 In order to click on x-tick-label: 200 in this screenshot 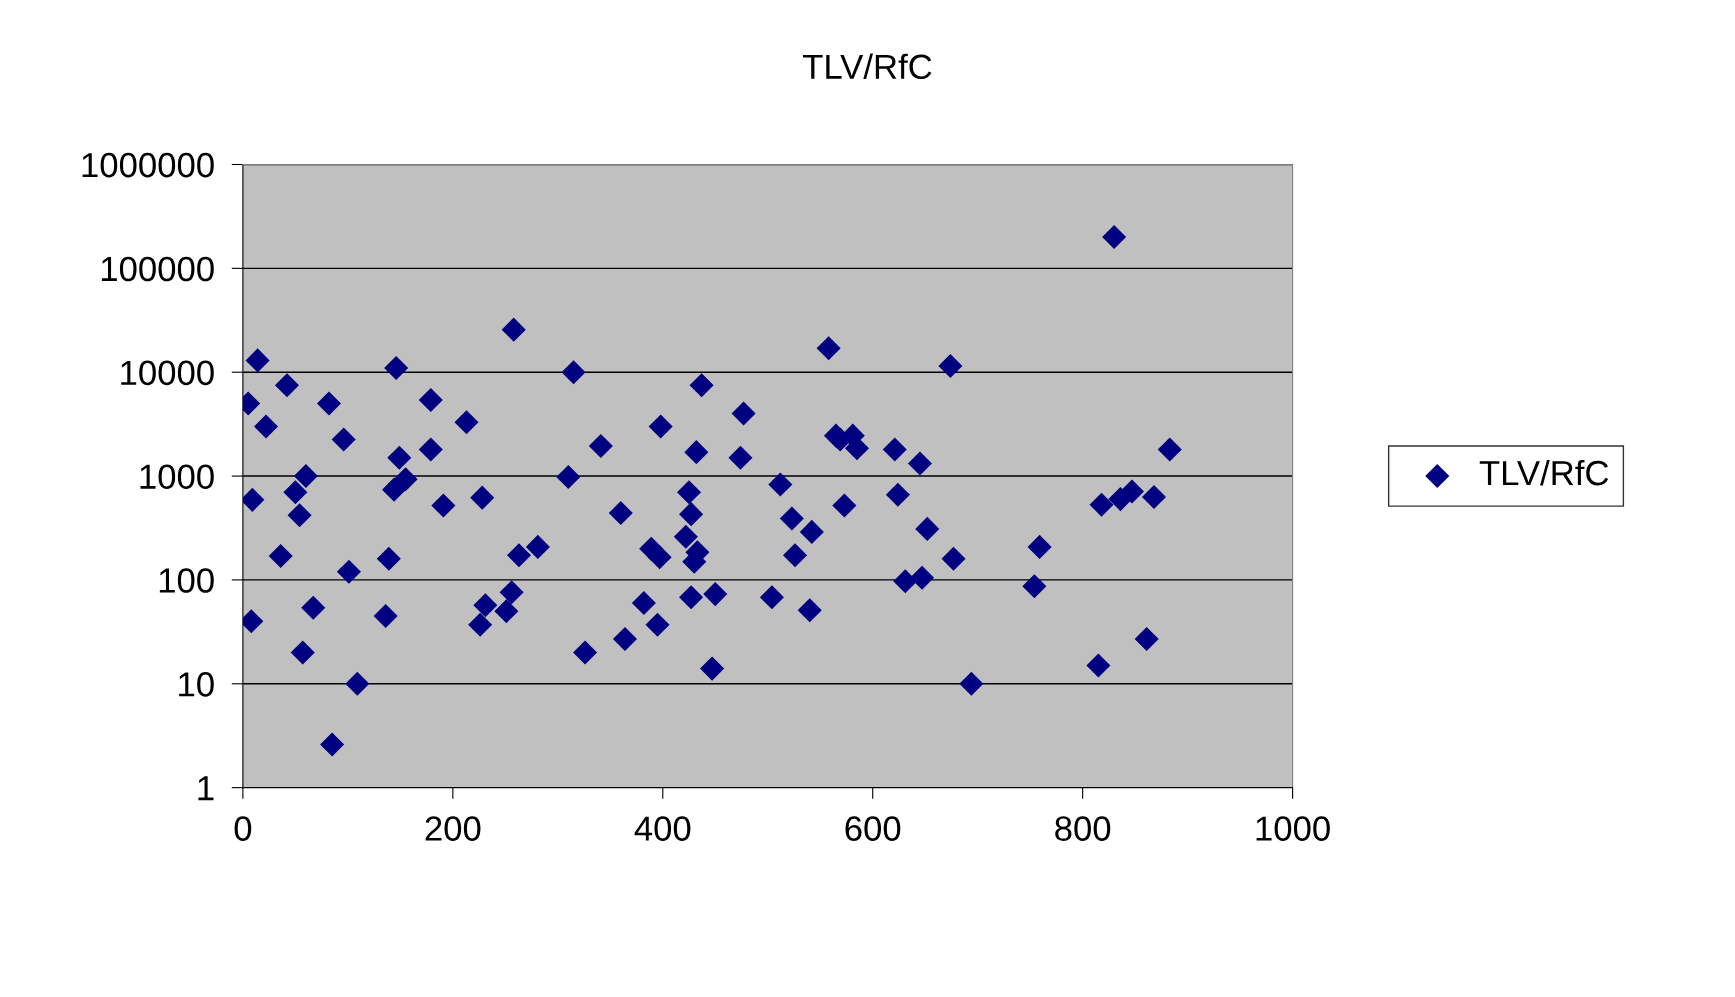, I will do `click(453, 828)`.